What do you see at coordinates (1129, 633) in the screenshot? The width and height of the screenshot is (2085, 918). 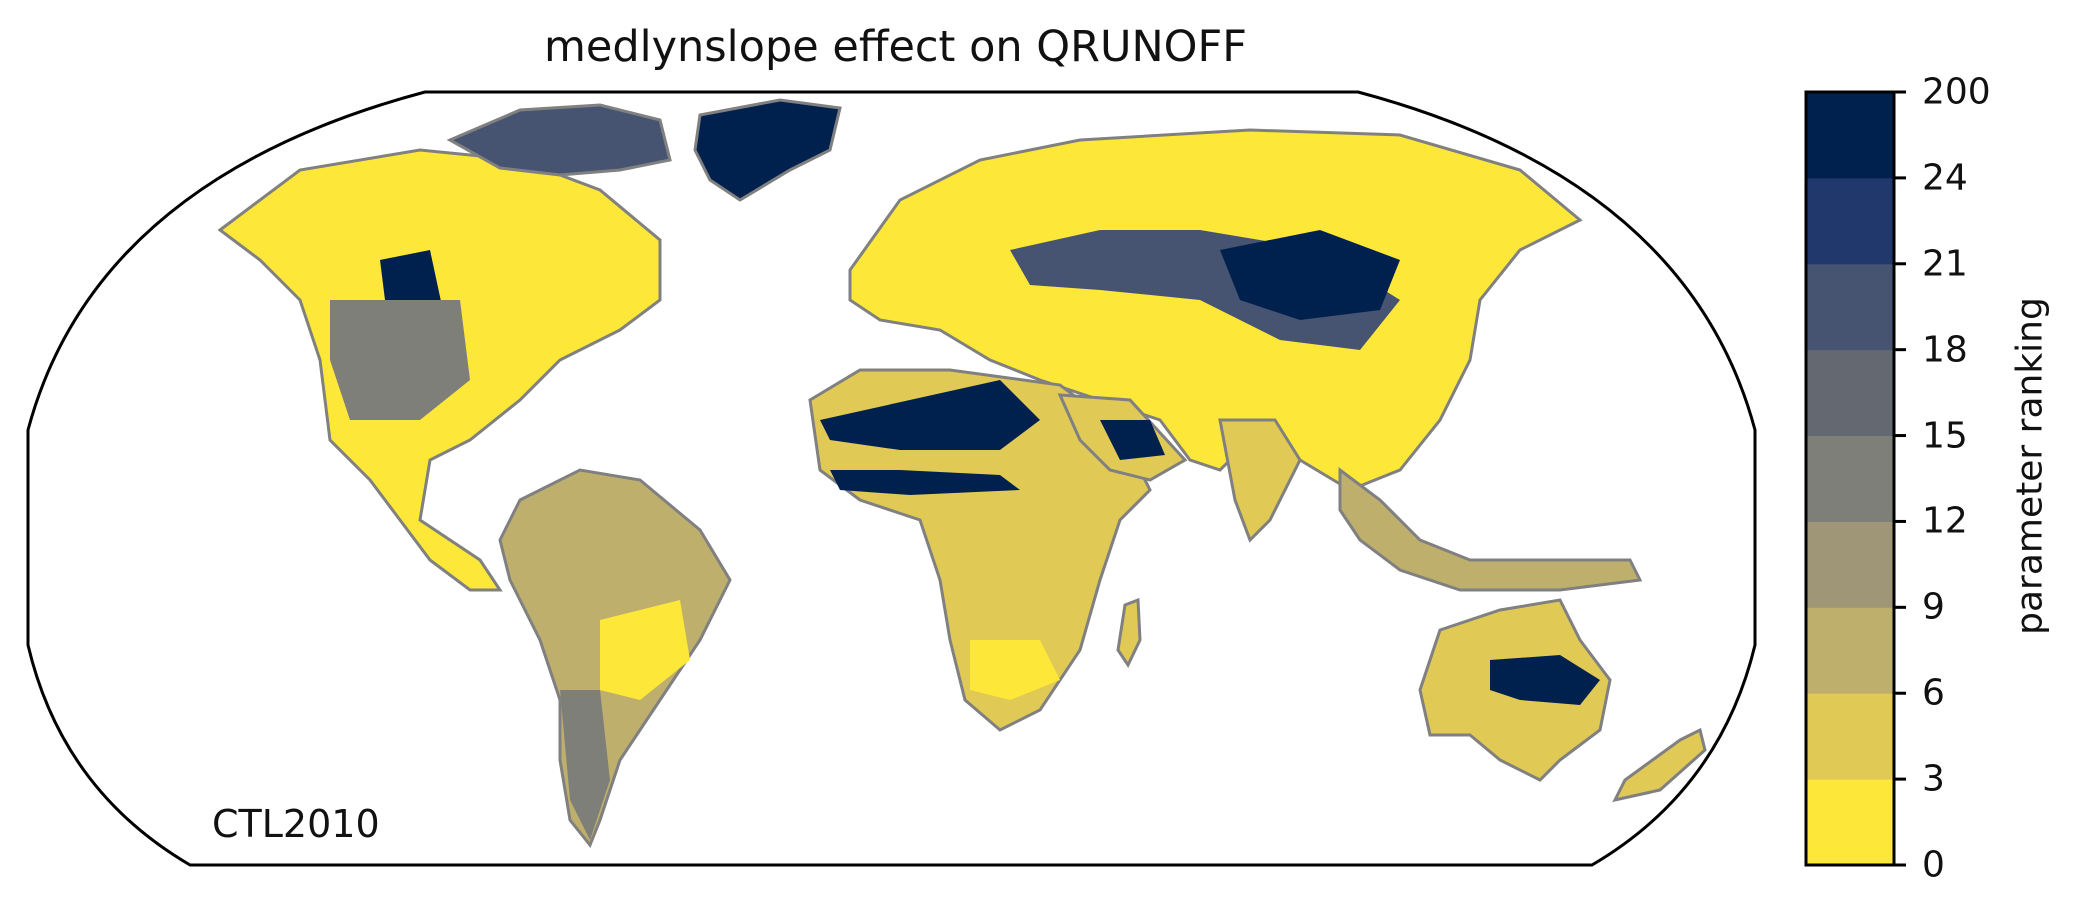 I see `land-madagascar` at bounding box center [1129, 633].